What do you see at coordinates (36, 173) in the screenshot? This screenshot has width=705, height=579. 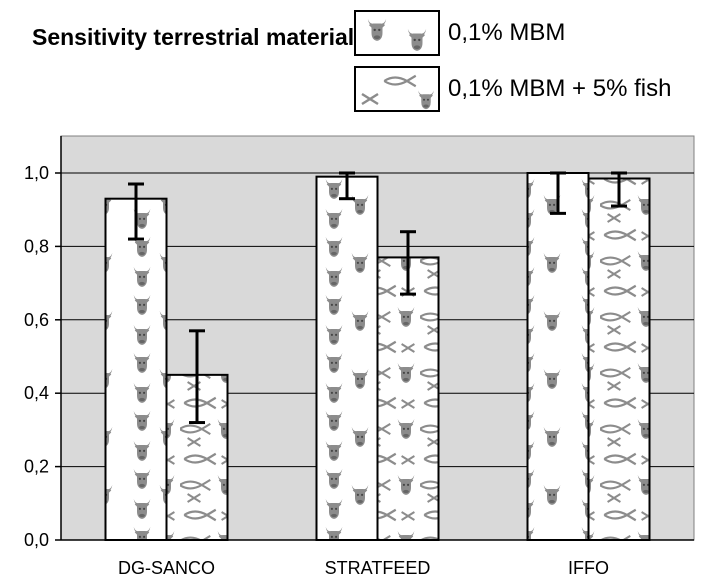 I see `y-tick-label: 1,0` at bounding box center [36, 173].